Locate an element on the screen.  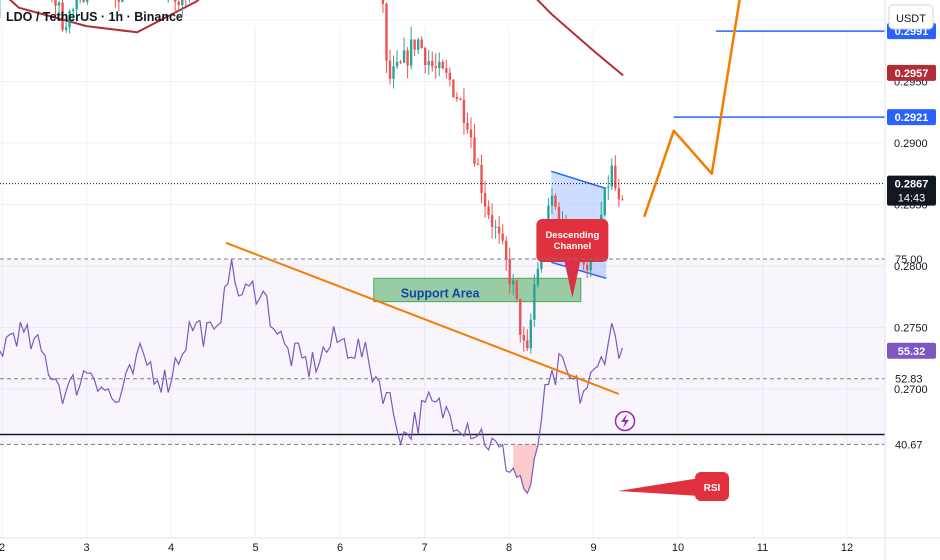
price-level-tag-label: 0.2957 is located at coordinates (912, 74).